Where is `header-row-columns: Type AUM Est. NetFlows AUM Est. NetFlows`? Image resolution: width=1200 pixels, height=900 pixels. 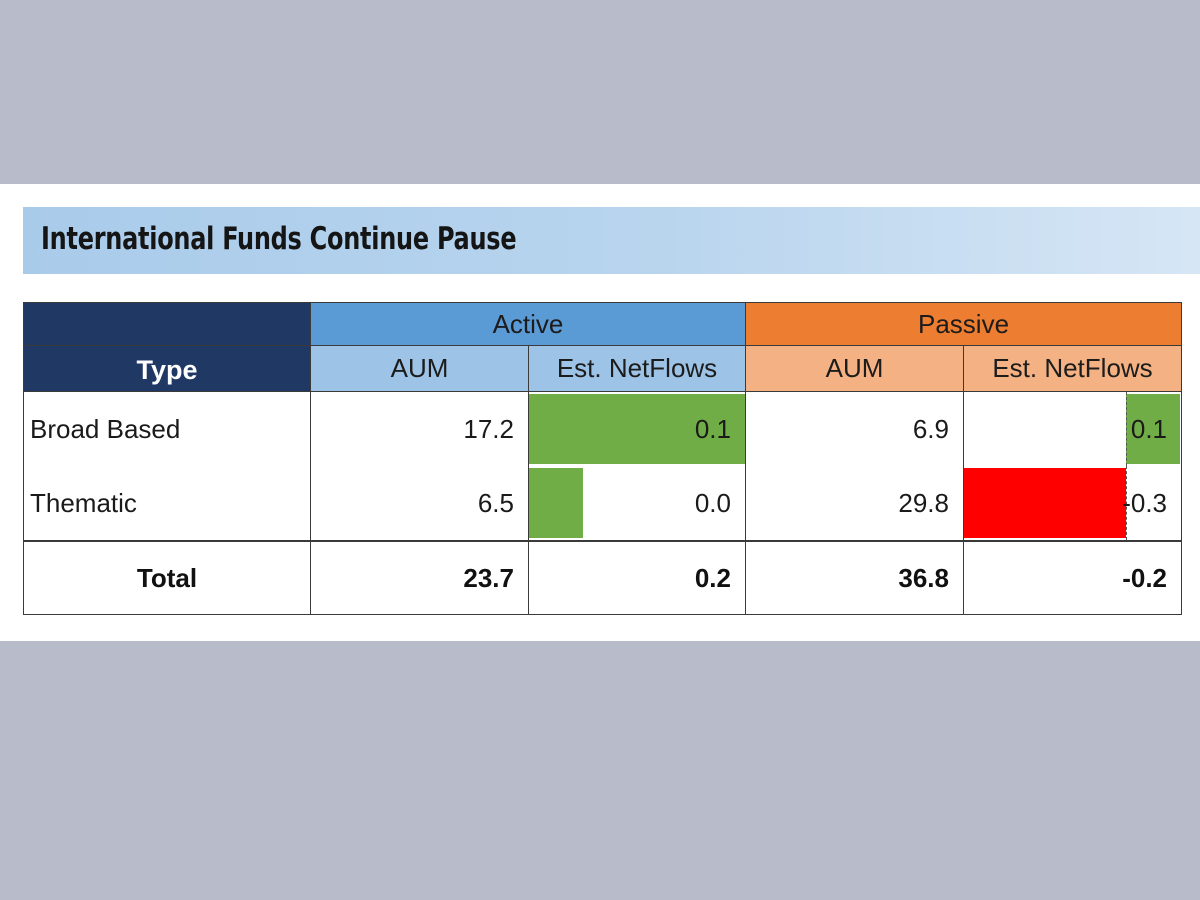 header-row-columns: Type AUM Est. NetFlows AUM Est. NetFlows is located at coordinates (603, 368).